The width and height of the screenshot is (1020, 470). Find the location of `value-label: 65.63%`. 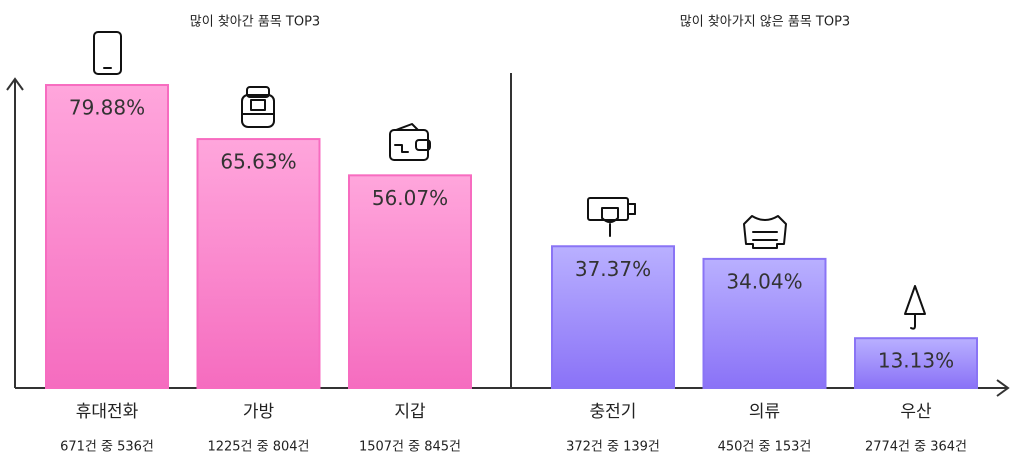

value-label: 65.63% is located at coordinates (258, 162).